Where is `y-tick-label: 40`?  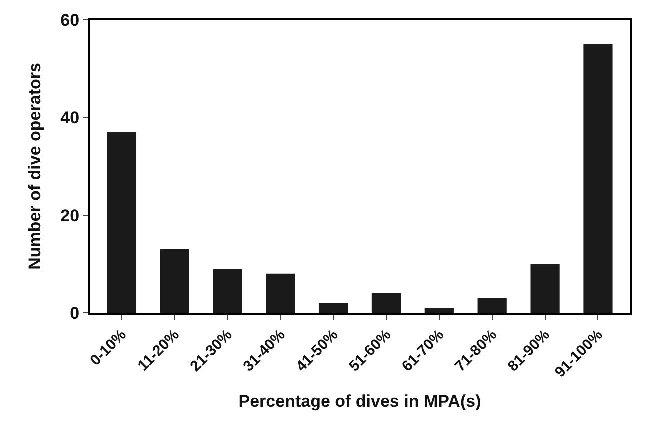 y-tick-label: 40 is located at coordinates (70, 118).